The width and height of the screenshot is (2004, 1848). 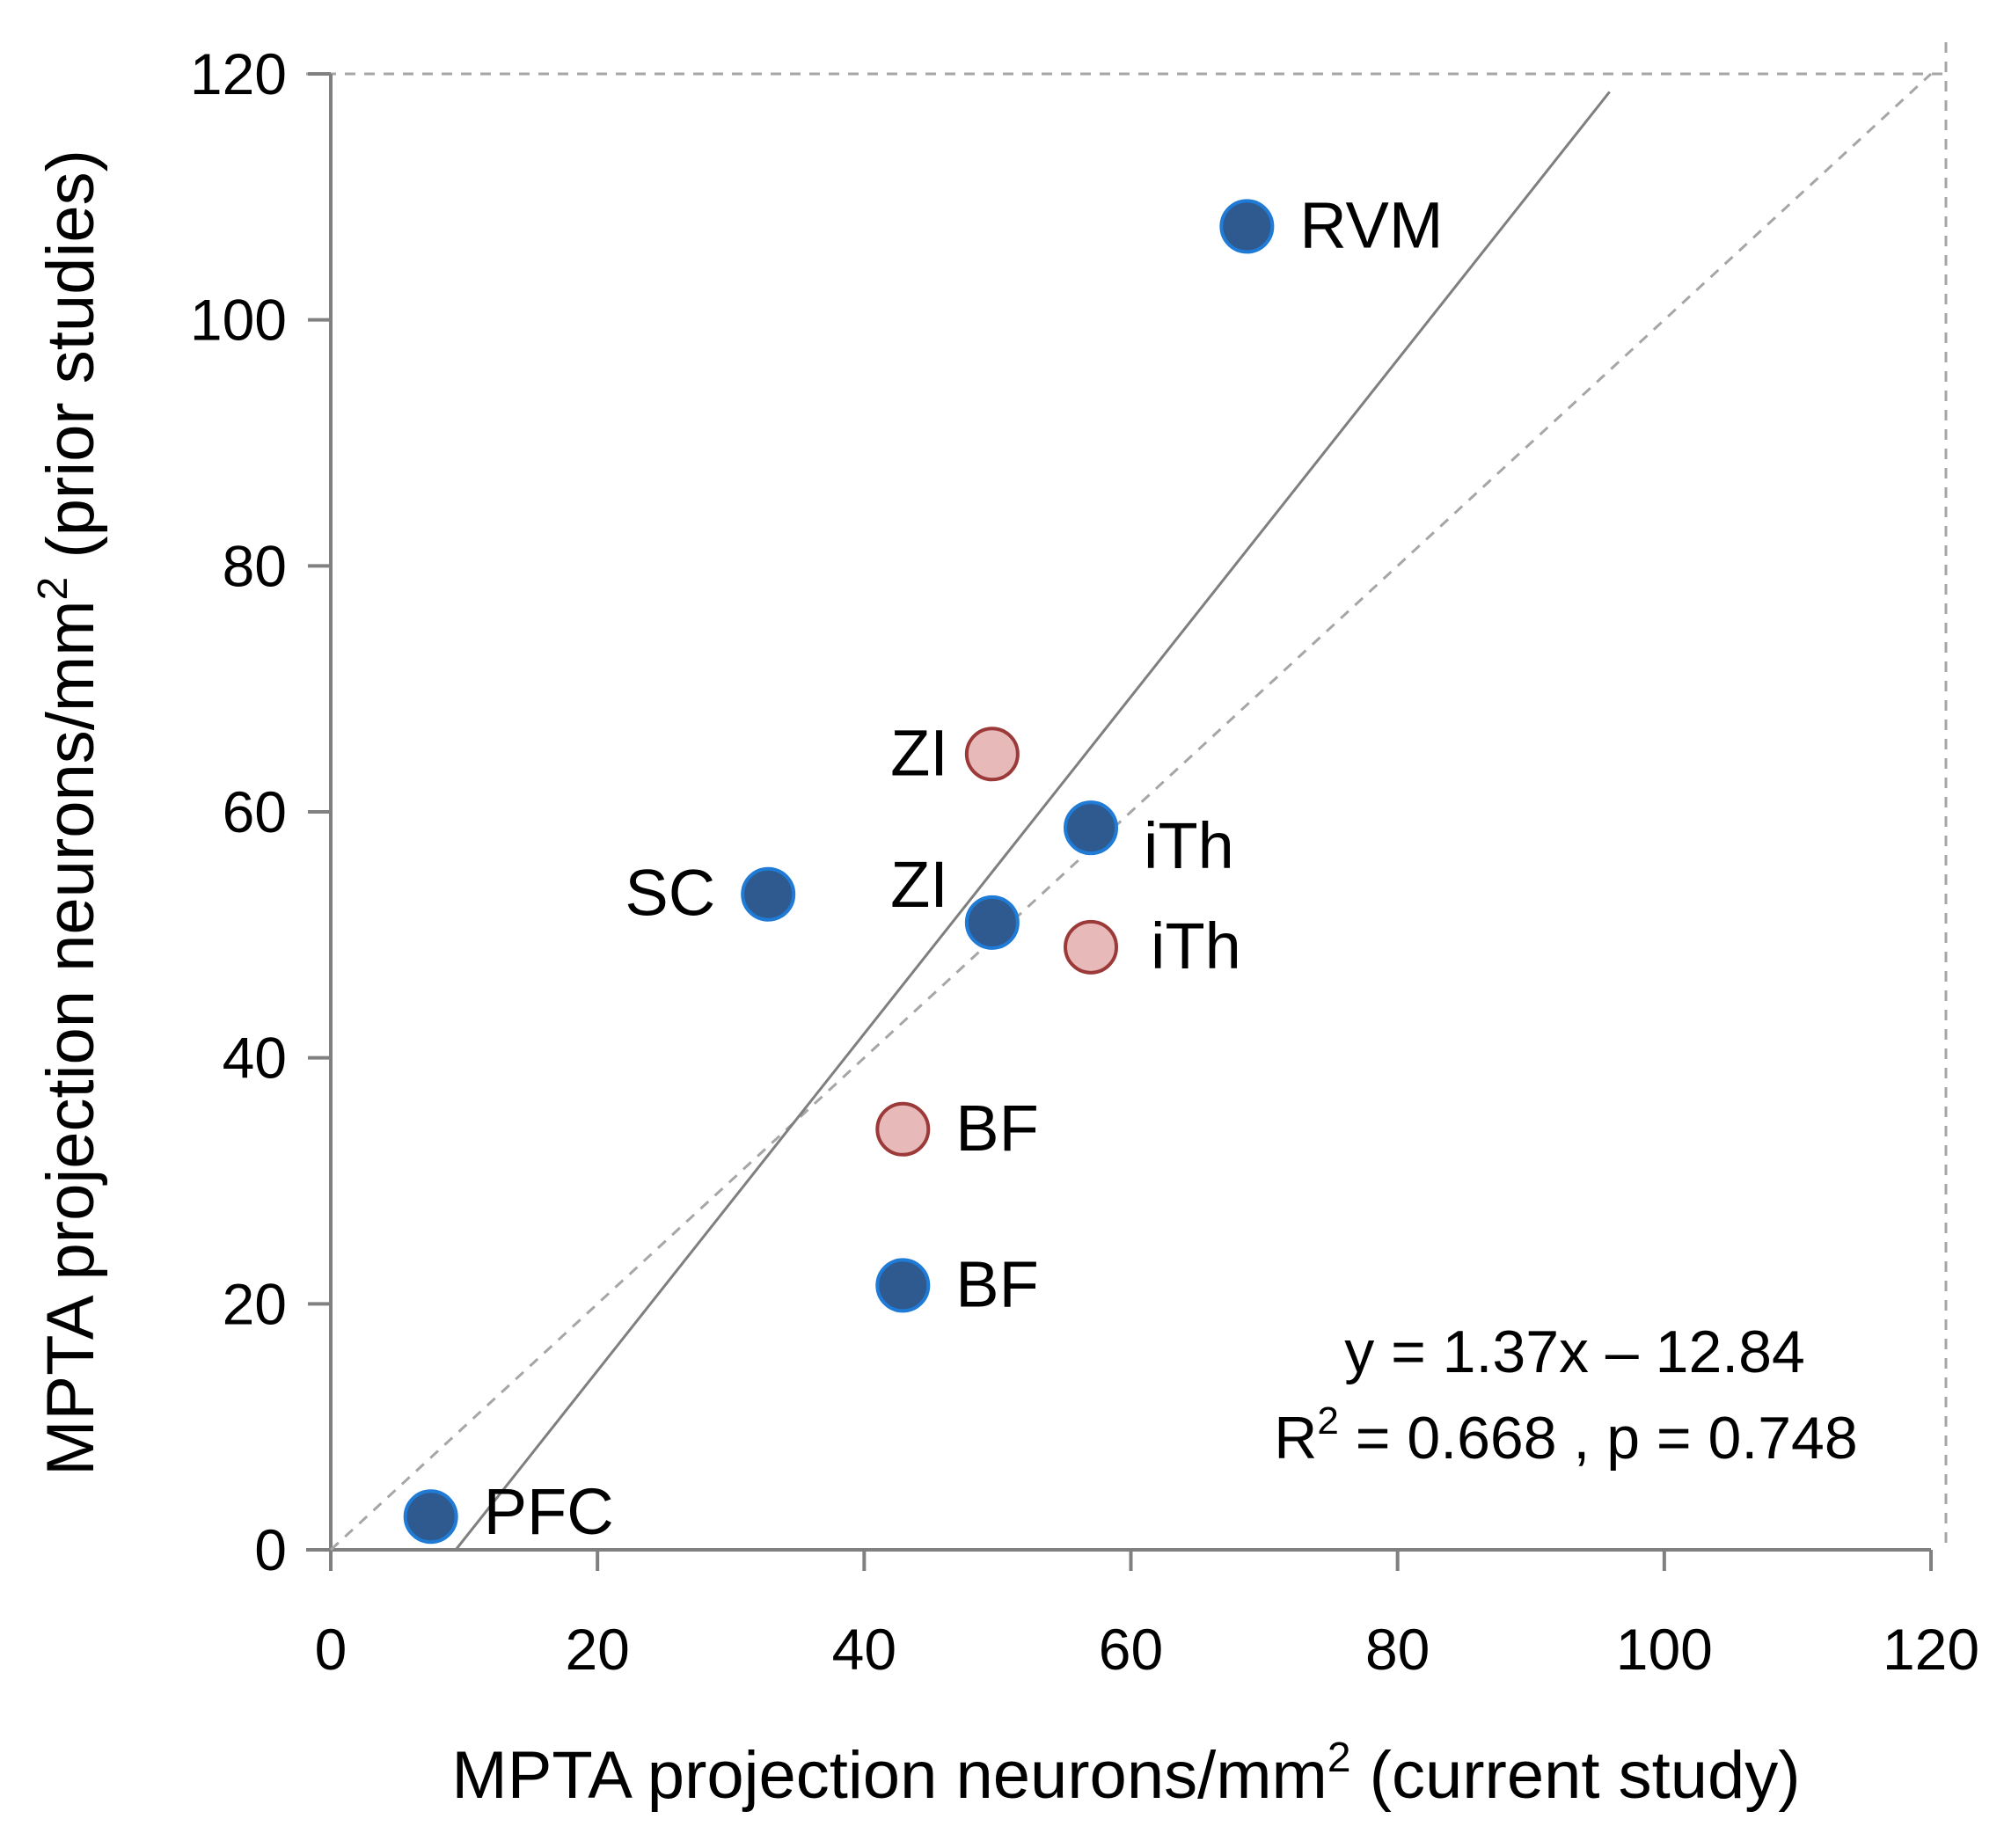 What do you see at coordinates (430, 1517) in the screenshot?
I see `data-point-pfc` at bounding box center [430, 1517].